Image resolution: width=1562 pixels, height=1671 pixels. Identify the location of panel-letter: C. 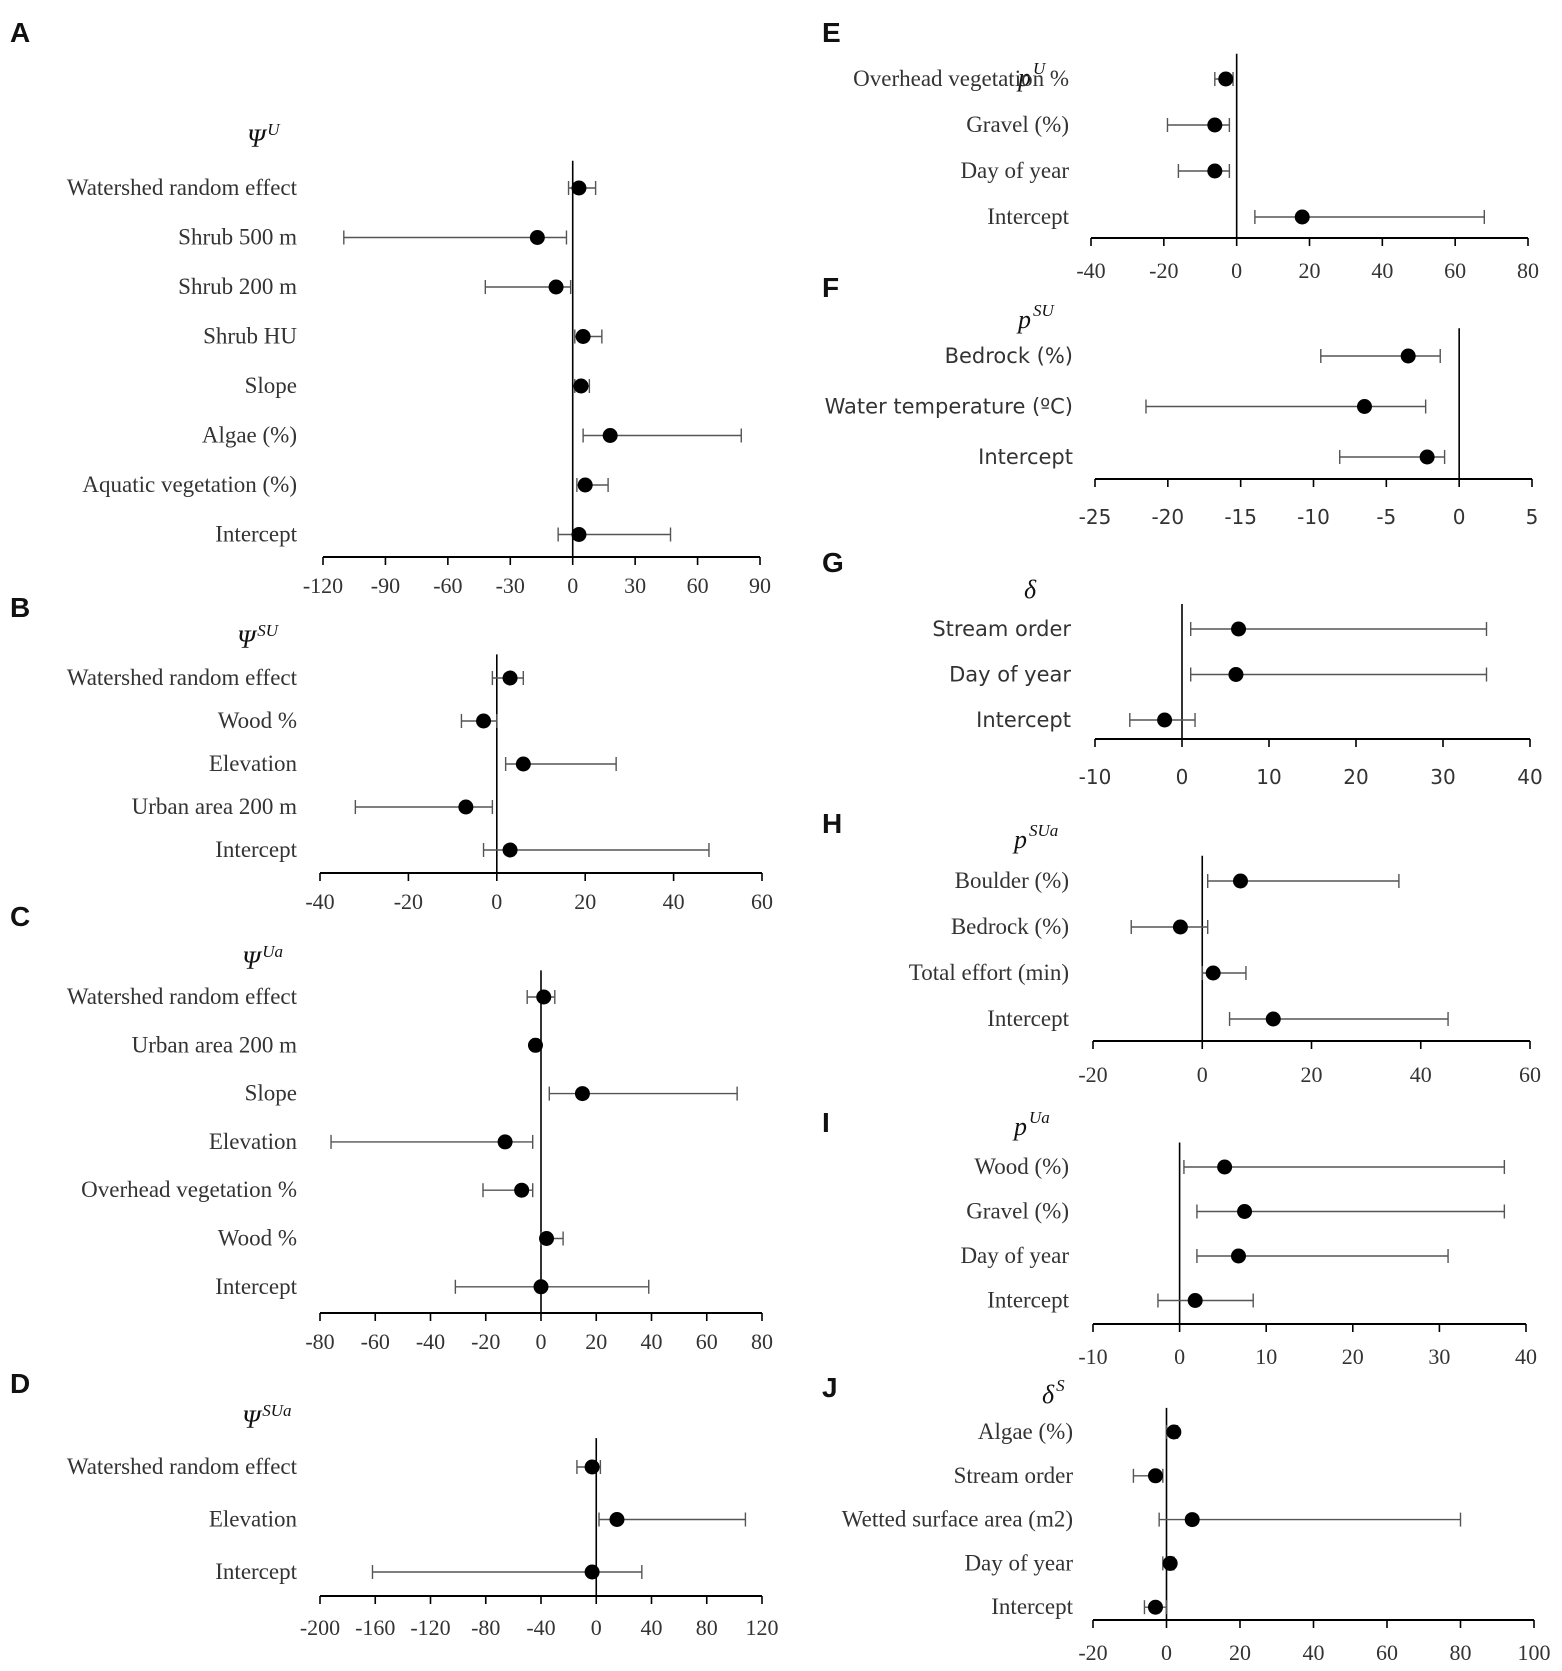
(20, 916).